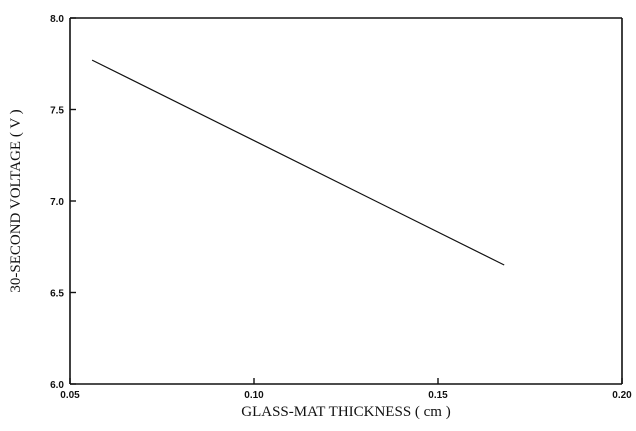 This screenshot has height=431, width=636. What do you see at coordinates (57, 294) in the screenshot?
I see `y-tick-label: 6.5` at bounding box center [57, 294].